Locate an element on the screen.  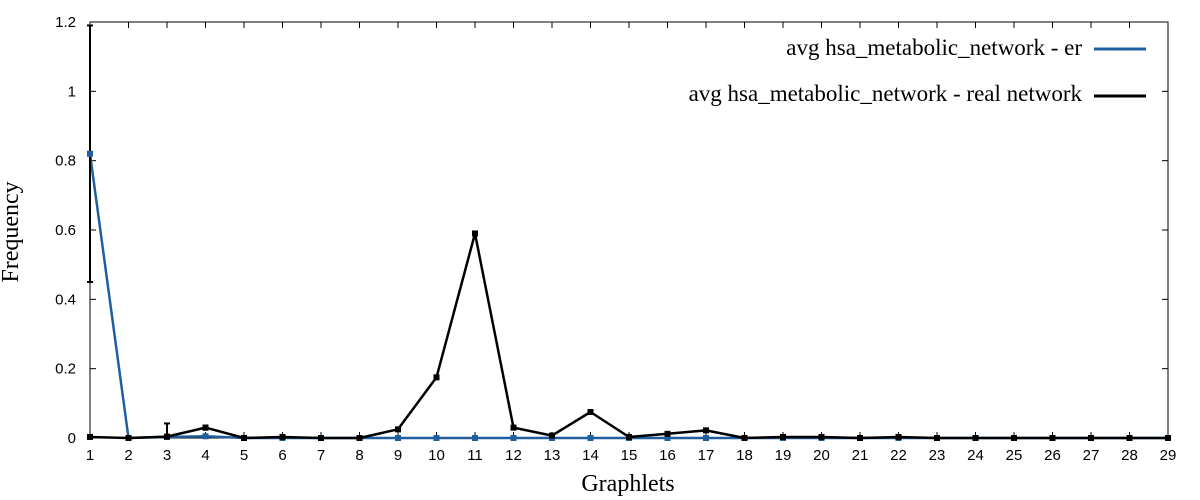
x-tick-label: 22 is located at coordinates (898, 455).